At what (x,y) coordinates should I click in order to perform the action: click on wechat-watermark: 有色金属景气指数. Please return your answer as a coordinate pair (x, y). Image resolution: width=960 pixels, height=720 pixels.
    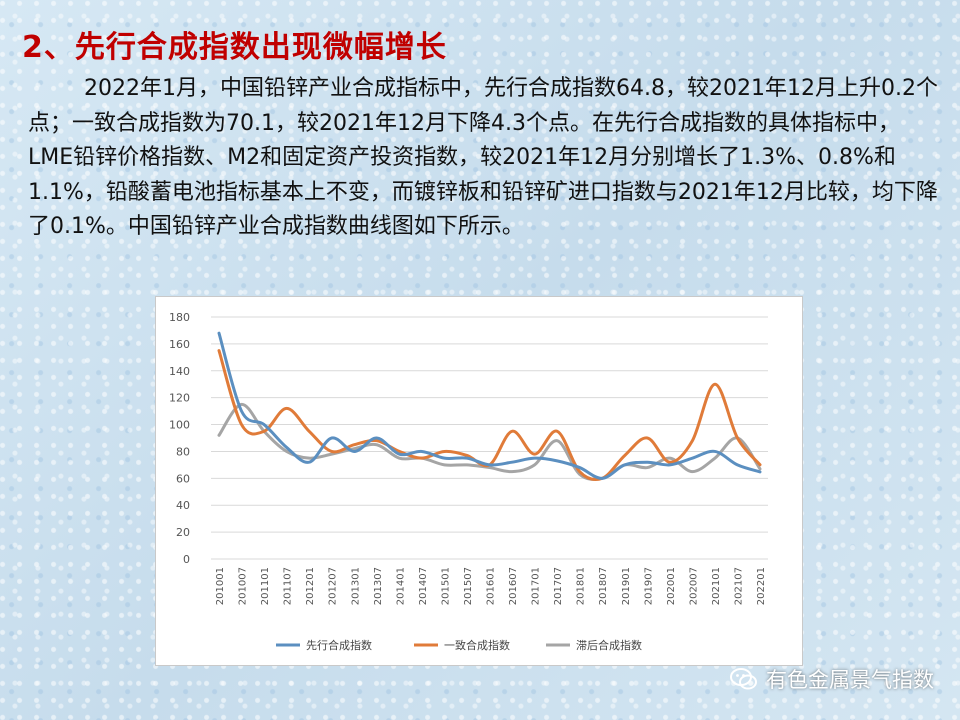
    Looking at the image, I should click on (832, 679).